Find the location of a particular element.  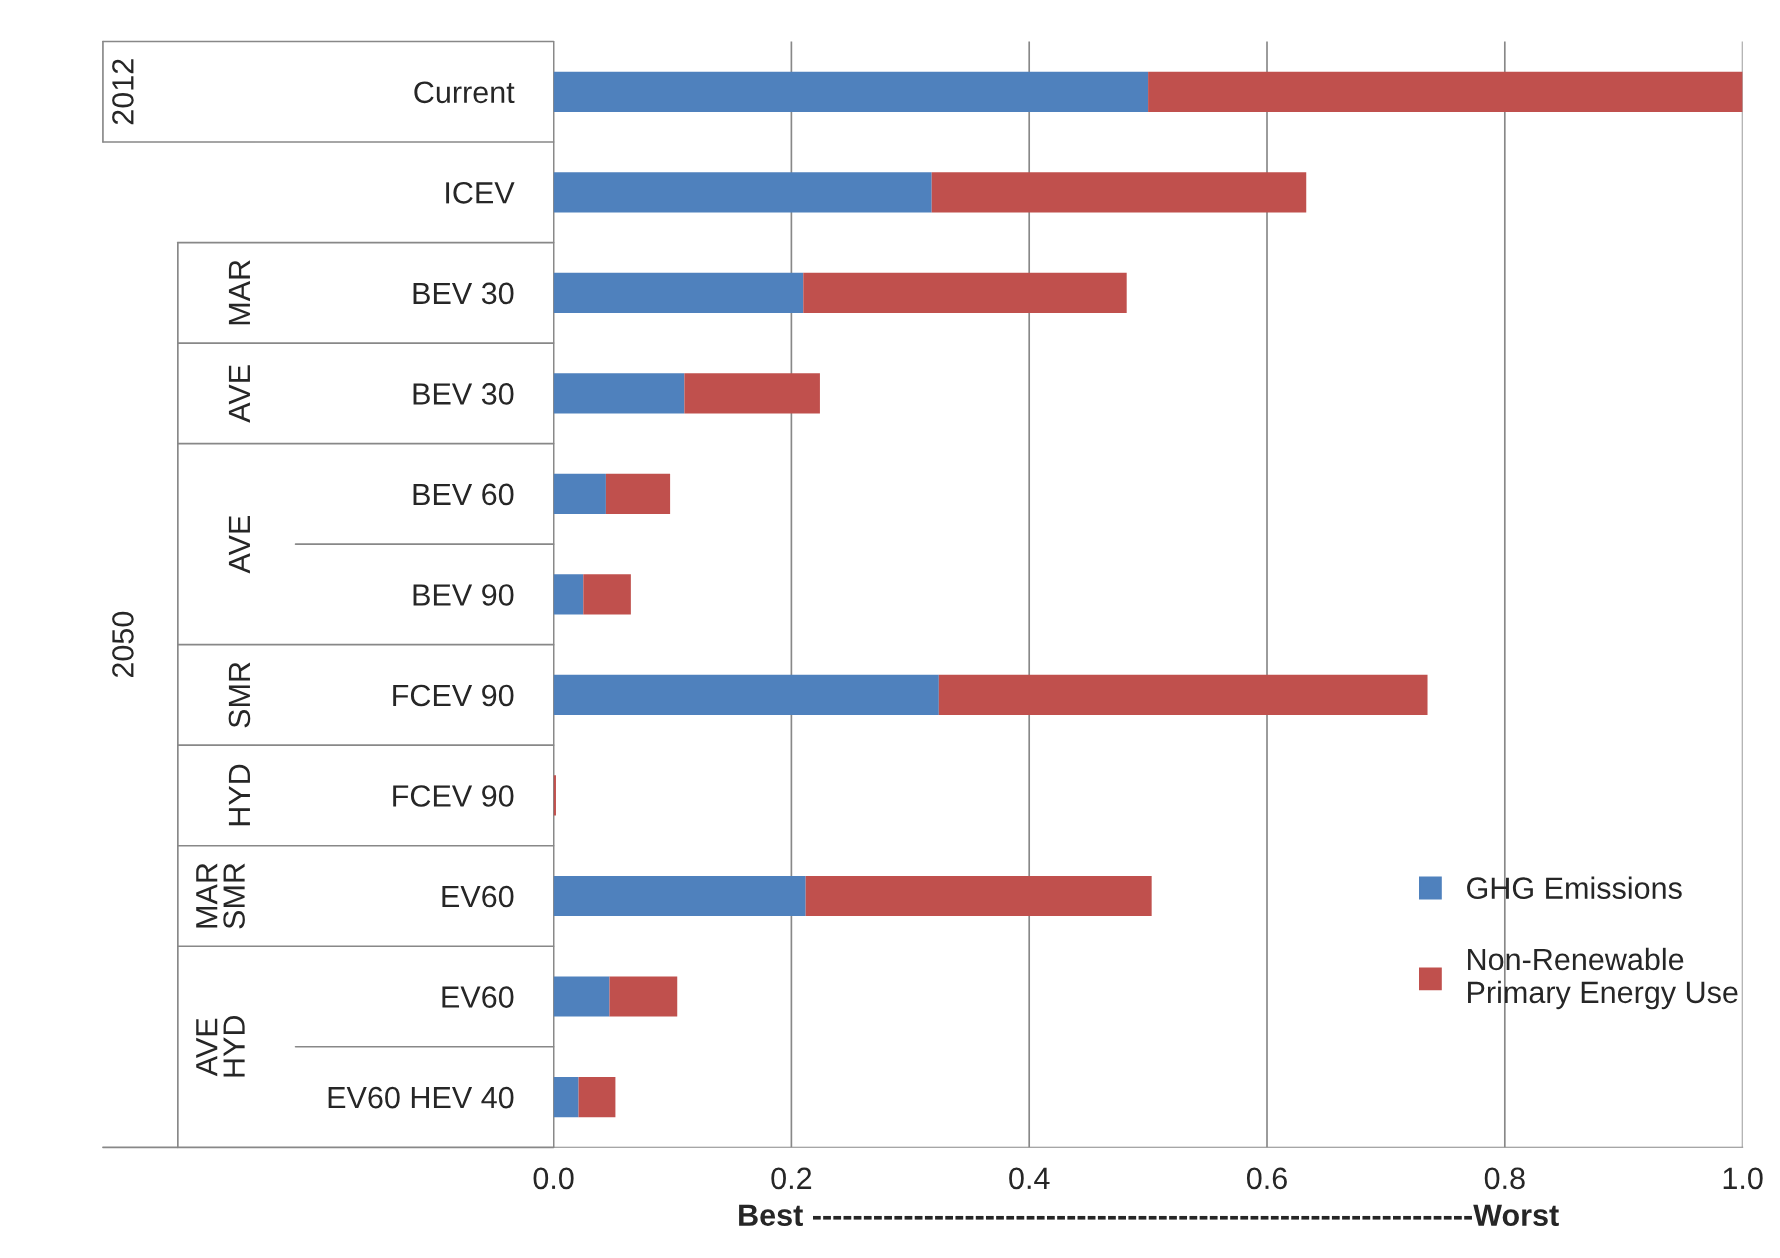

x-tick-label: 0.2 is located at coordinates (791, 1178).